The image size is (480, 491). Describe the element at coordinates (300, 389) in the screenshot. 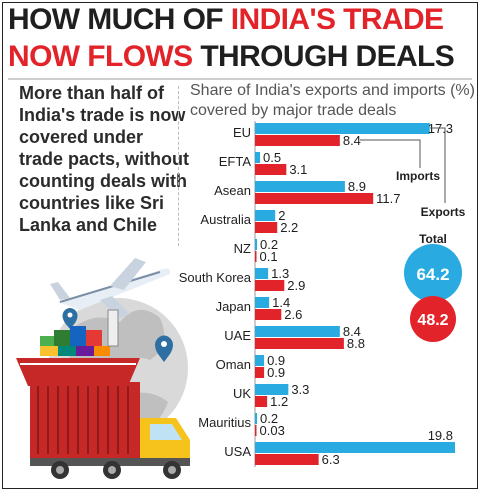

I see `export-value-label-uk: 3.3` at that location.